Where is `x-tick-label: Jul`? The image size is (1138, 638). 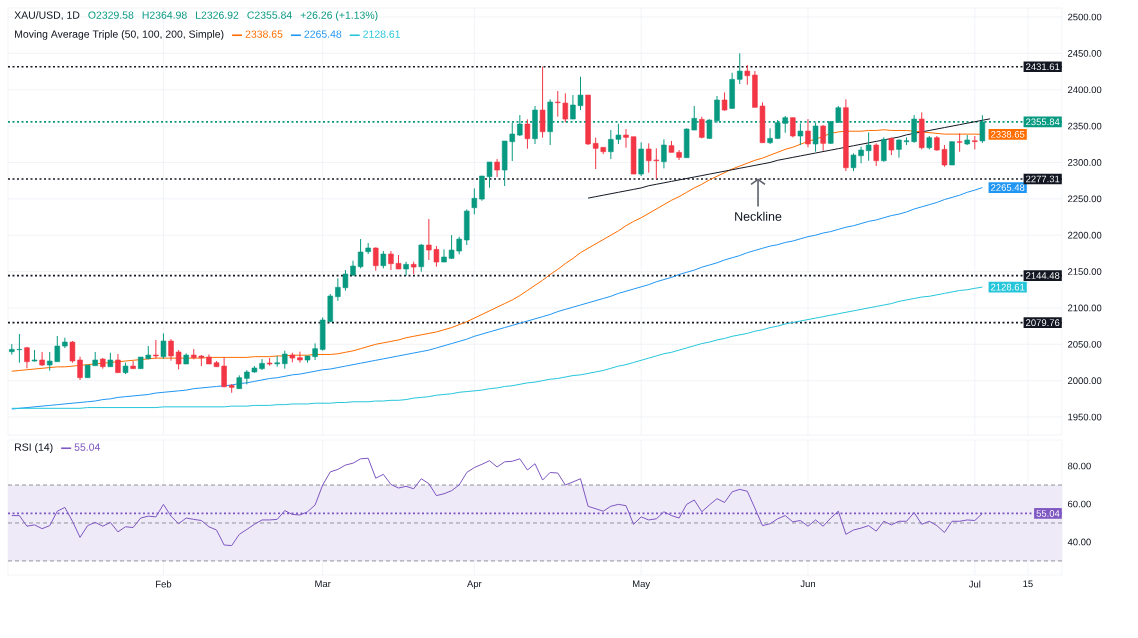 x-tick-label: Jul is located at coordinates (974, 584).